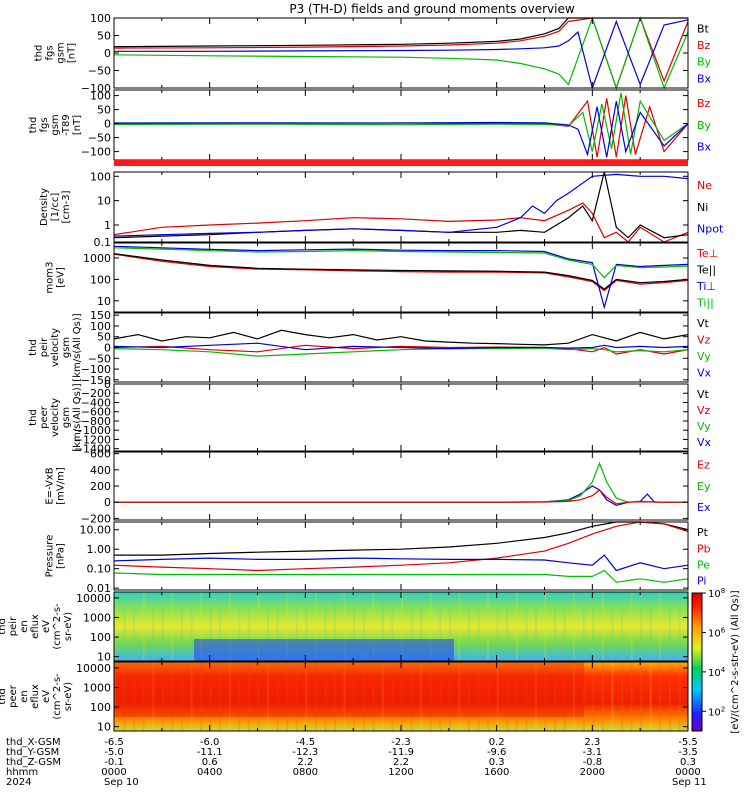  Describe the element at coordinates (401, 55) in the screenshot. I see `series-Bx-line` at that location.